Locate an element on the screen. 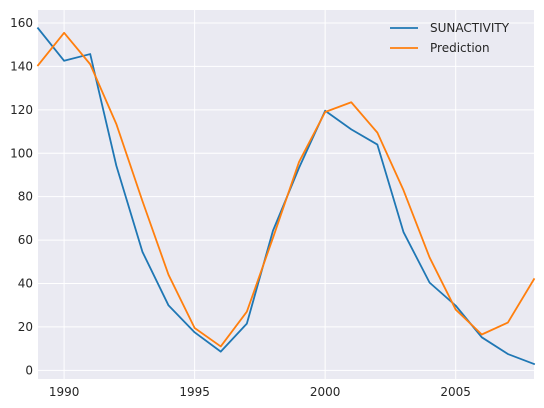 This screenshot has height=408, width=544. y-tick-label: 40 is located at coordinates (25, 283).